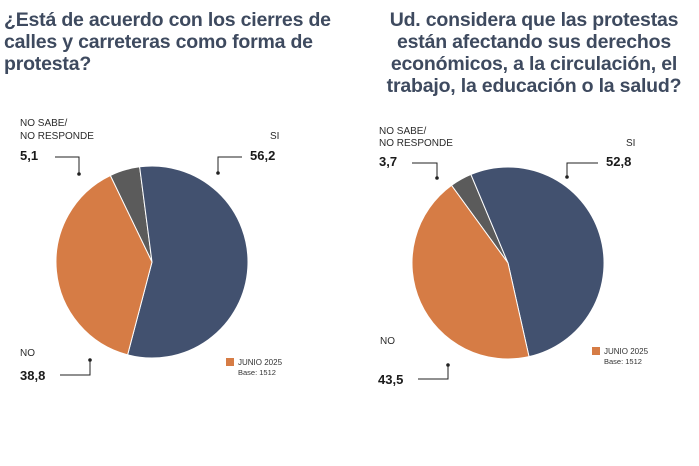 The height and width of the screenshot is (466, 699). Describe the element at coordinates (618, 161) in the screenshot. I see `value-si: 52,8` at that location.